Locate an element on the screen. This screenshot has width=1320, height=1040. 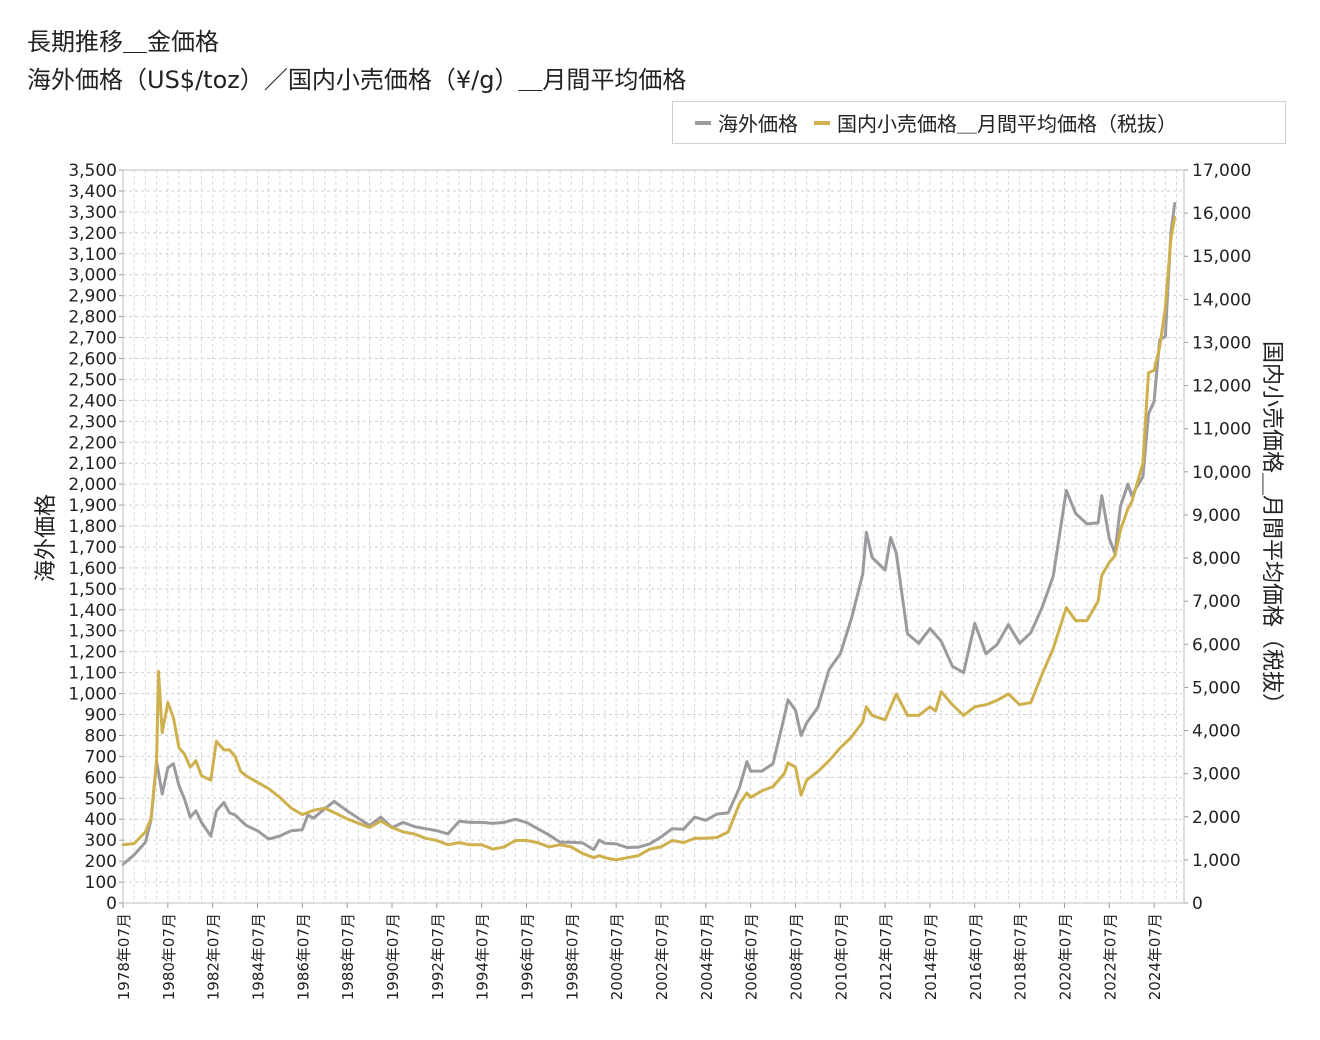
y-tick-label: 400 is located at coordinates (101, 820).